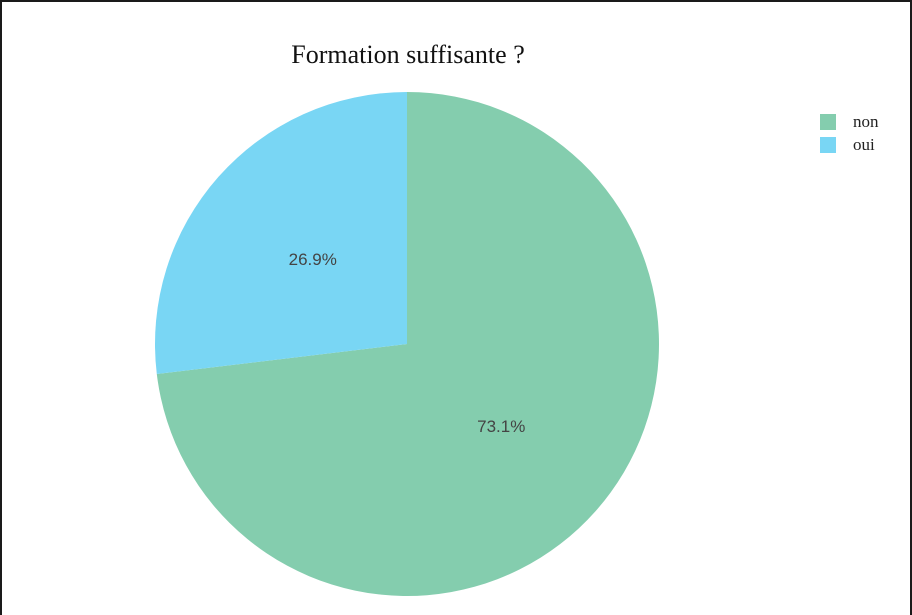 The width and height of the screenshot is (912, 615). Describe the element at coordinates (501, 426) in the screenshot. I see `slice-label-non: 73.1%` at that location.